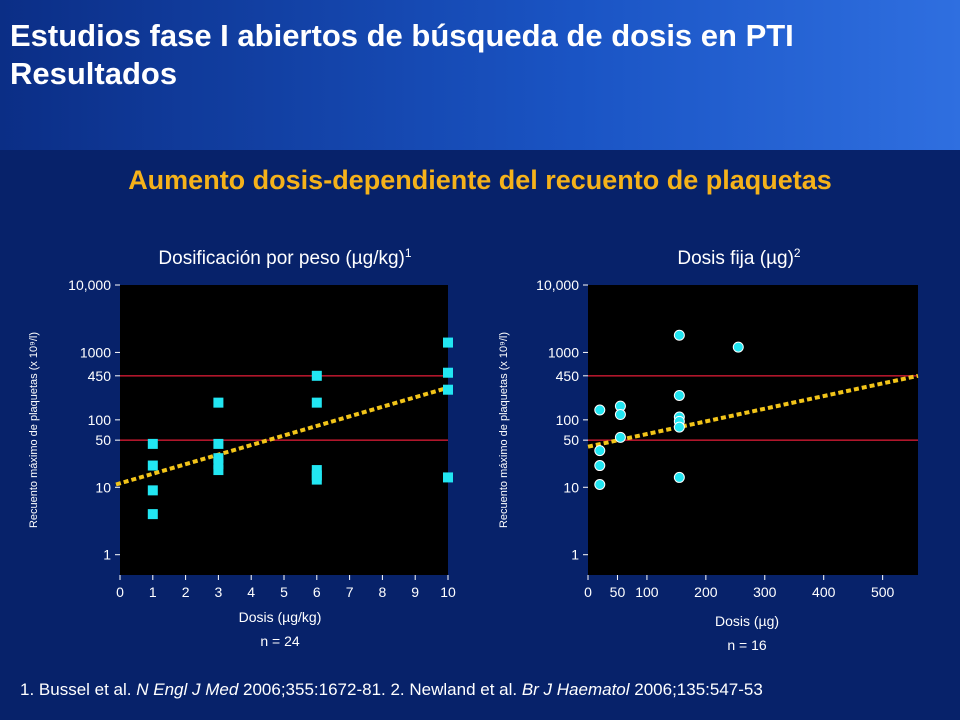 The width and height of the screenshot is (960, 720). What do you see at coordinates (383, 592) in the screenshot?
I see `x-tick-label: 8` at bounding box center [383, 592].